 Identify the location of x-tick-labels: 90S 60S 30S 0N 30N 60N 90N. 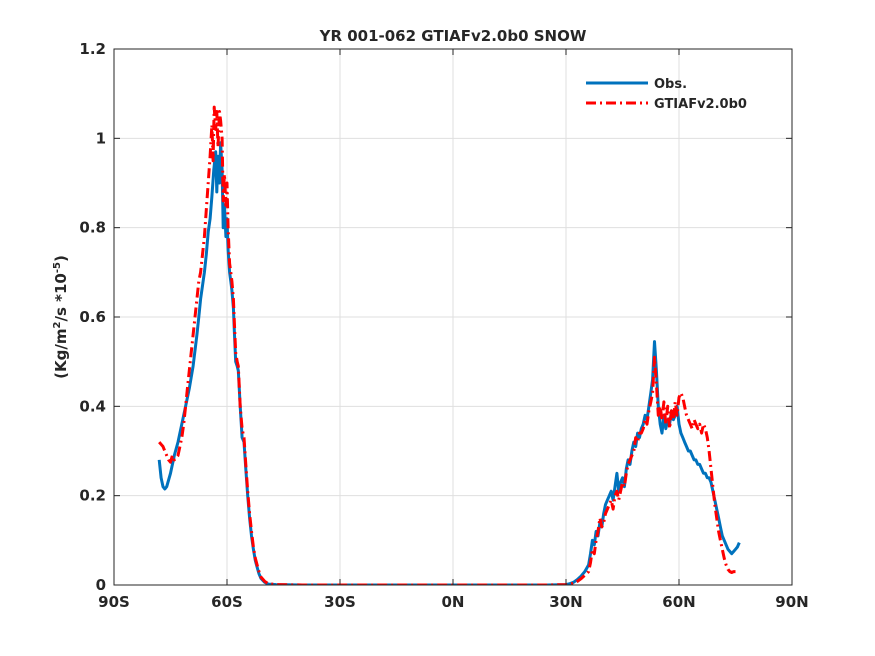
(453, 602).